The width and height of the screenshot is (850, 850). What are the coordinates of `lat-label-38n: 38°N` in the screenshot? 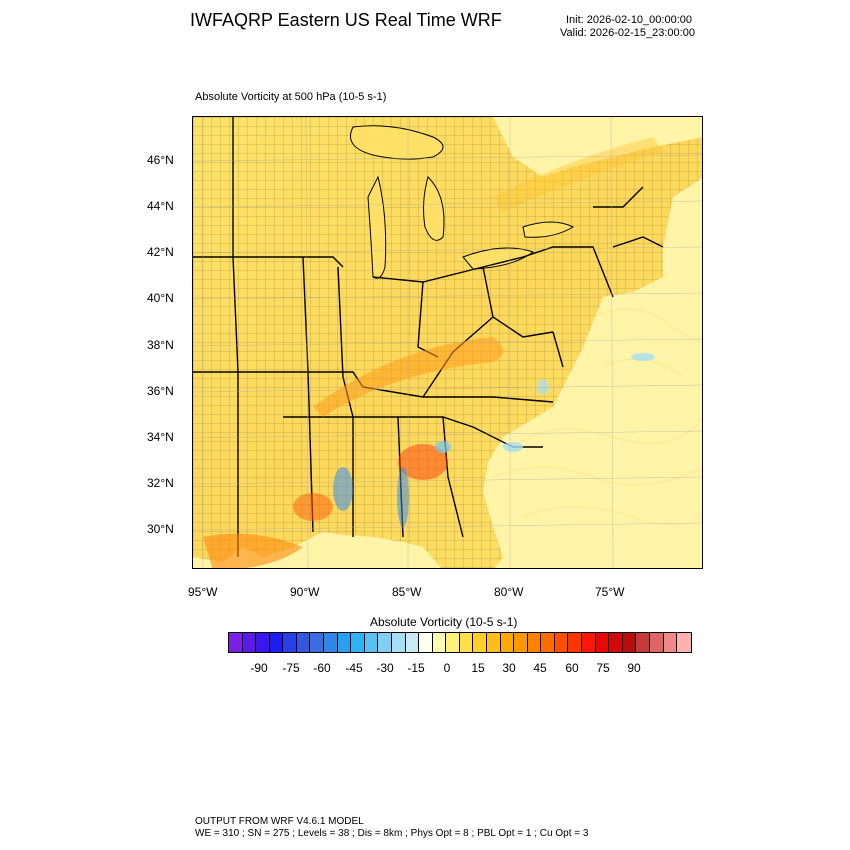 It's located at (160, 345).